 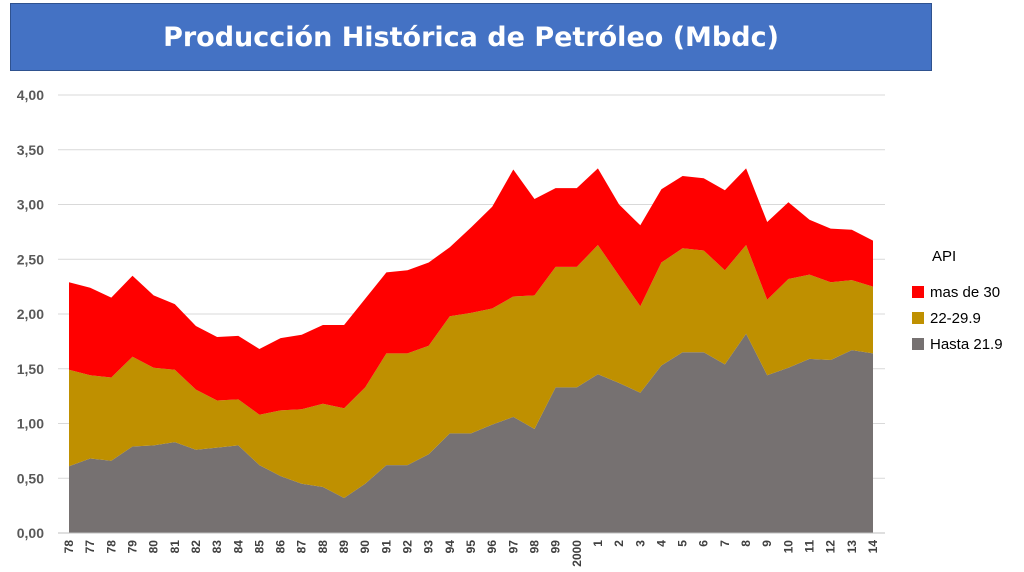 I want to click on legend-item-hasta-21-9: Hasta 21.9, so click(x=957, y=344).